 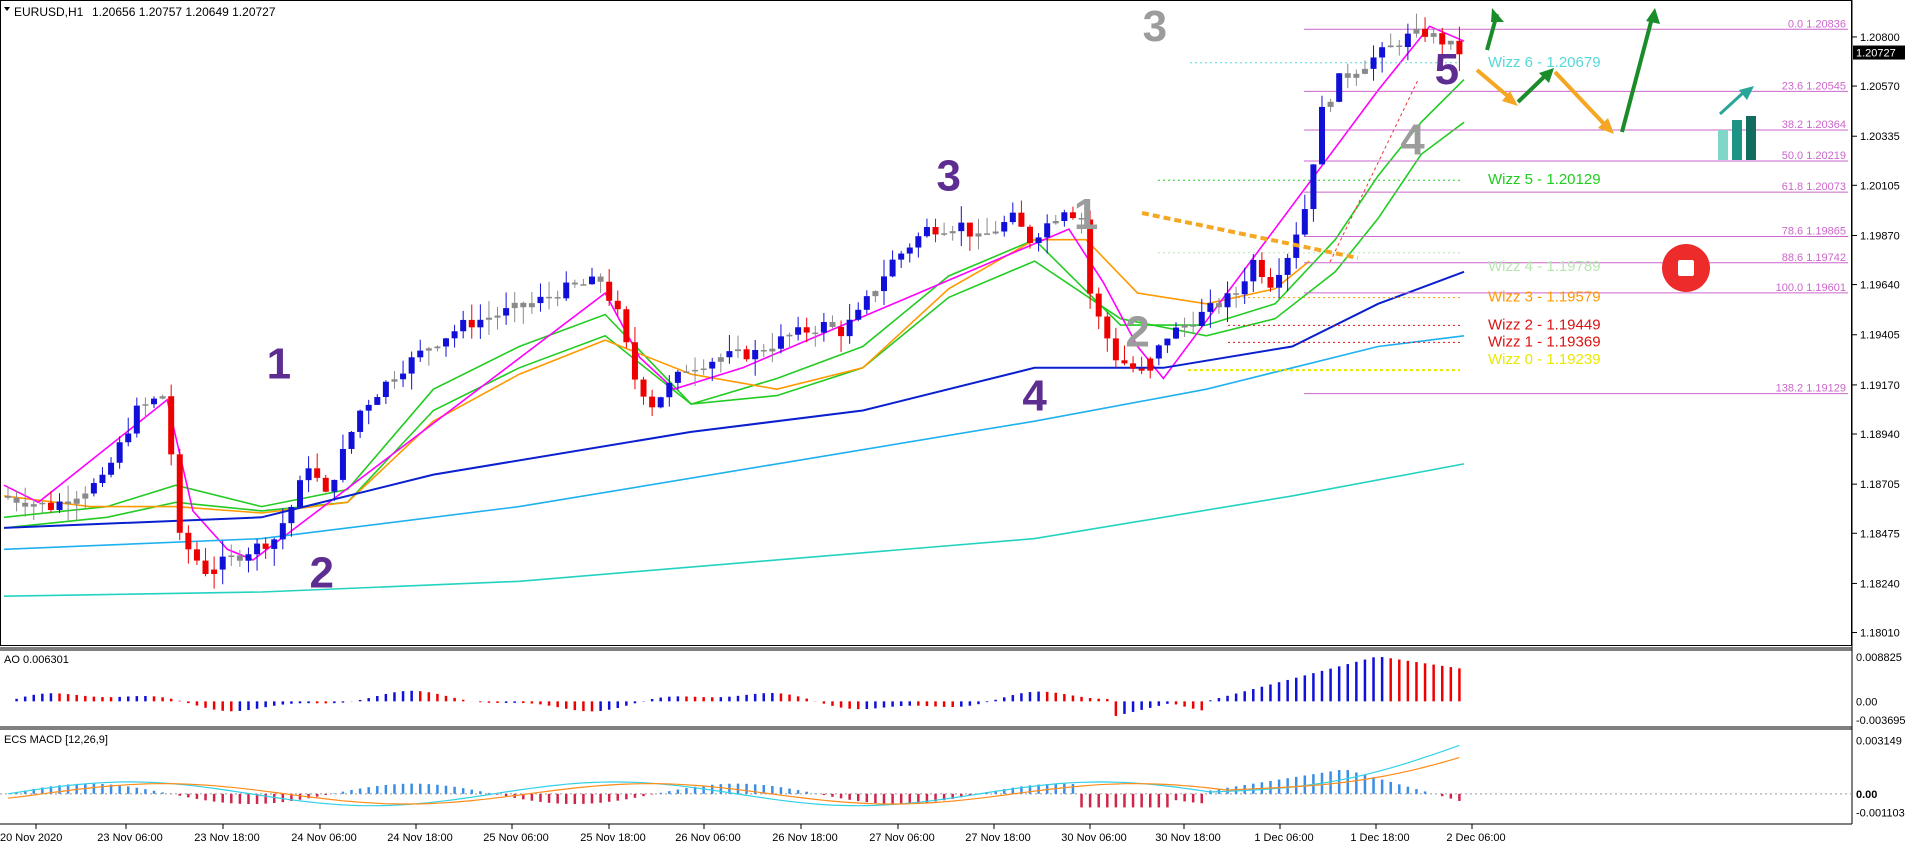 I want to click on chart-menu-triangle-icon, so click(x=7, y=9).